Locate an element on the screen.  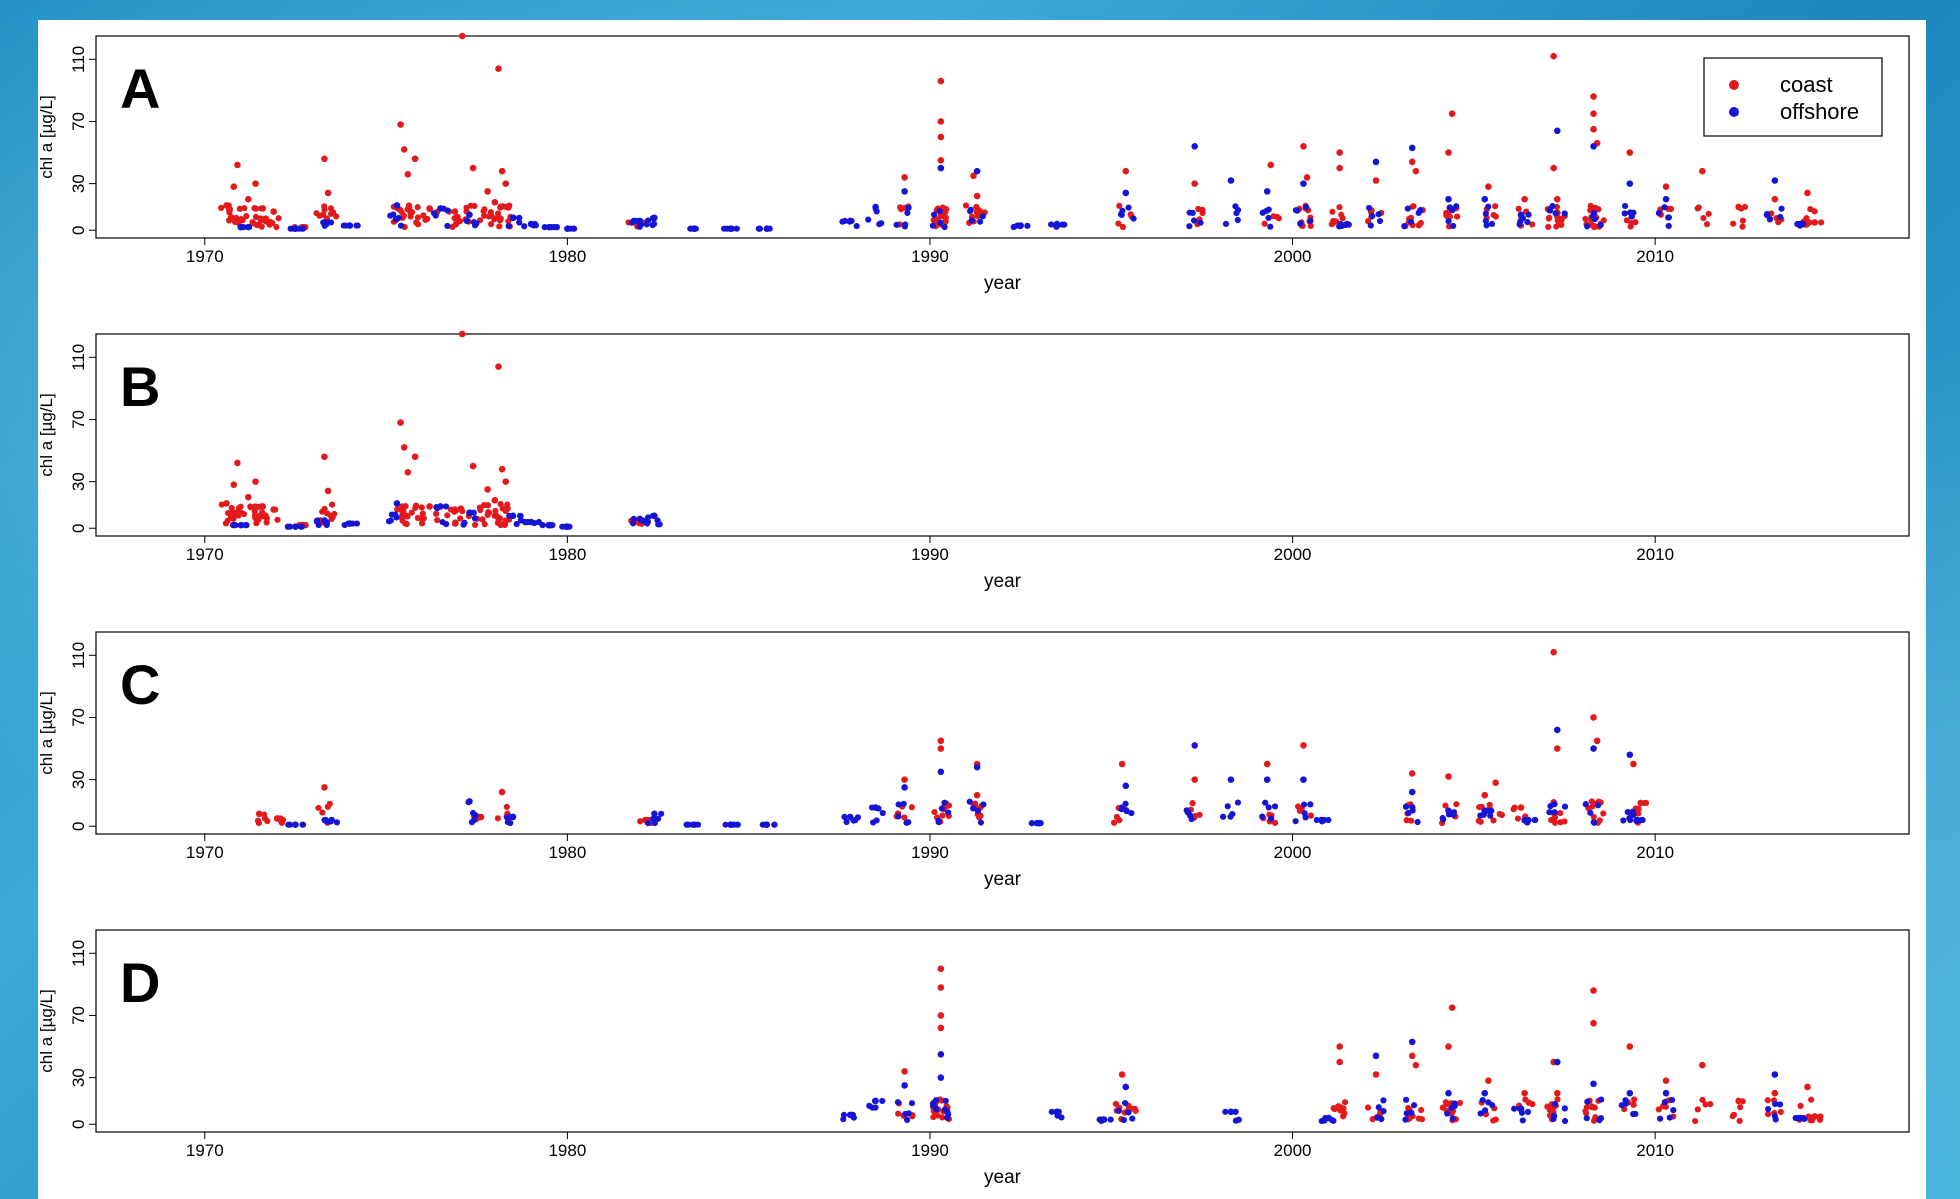
x-tick-label: 2000 is located at coordinates (1293, 1150).